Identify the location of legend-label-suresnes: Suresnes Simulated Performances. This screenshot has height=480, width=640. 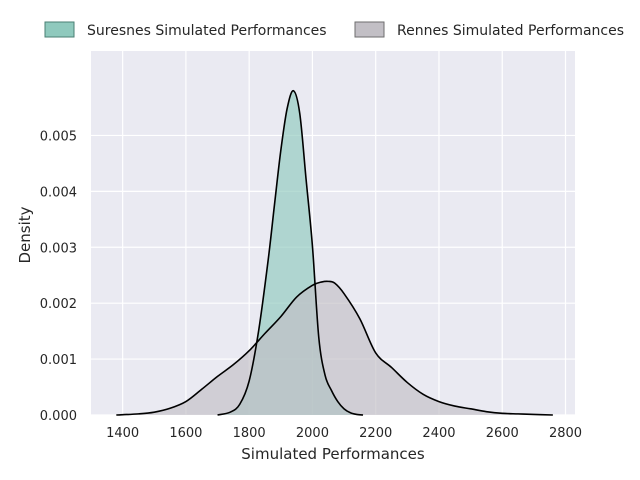
(207, 31).